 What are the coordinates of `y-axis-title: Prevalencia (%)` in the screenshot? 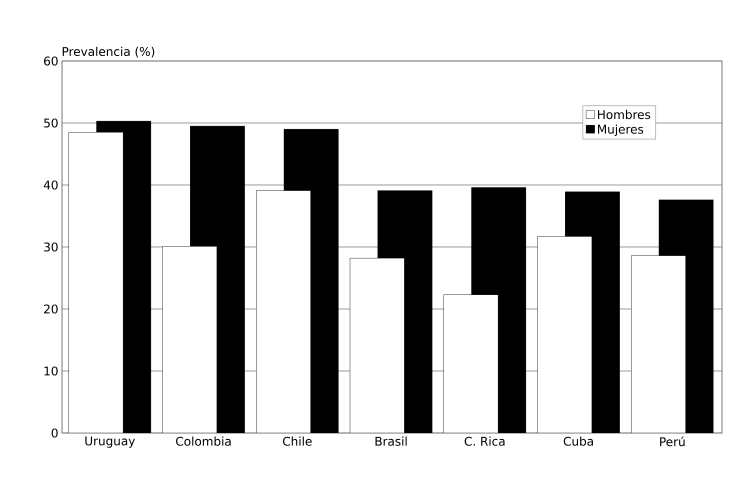 It's located at (108, 52).